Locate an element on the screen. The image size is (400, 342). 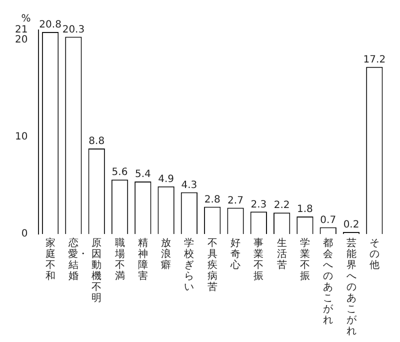
data-label: 8.8 is located at coordinates (96, 142).